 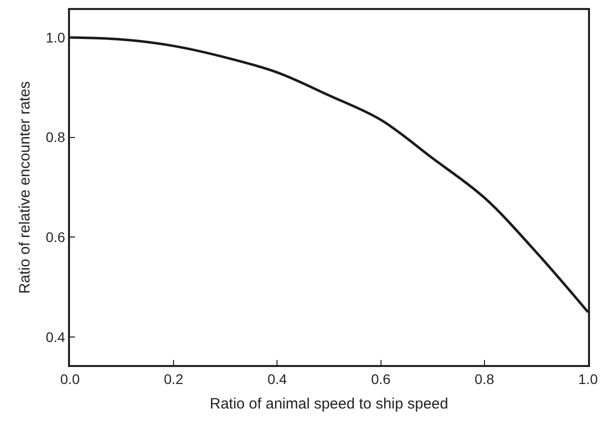 What do you see at coordinates (56, 37) in the screenshot?
I see `y-tick-label: 1.0` at bounding box center [56, 37].